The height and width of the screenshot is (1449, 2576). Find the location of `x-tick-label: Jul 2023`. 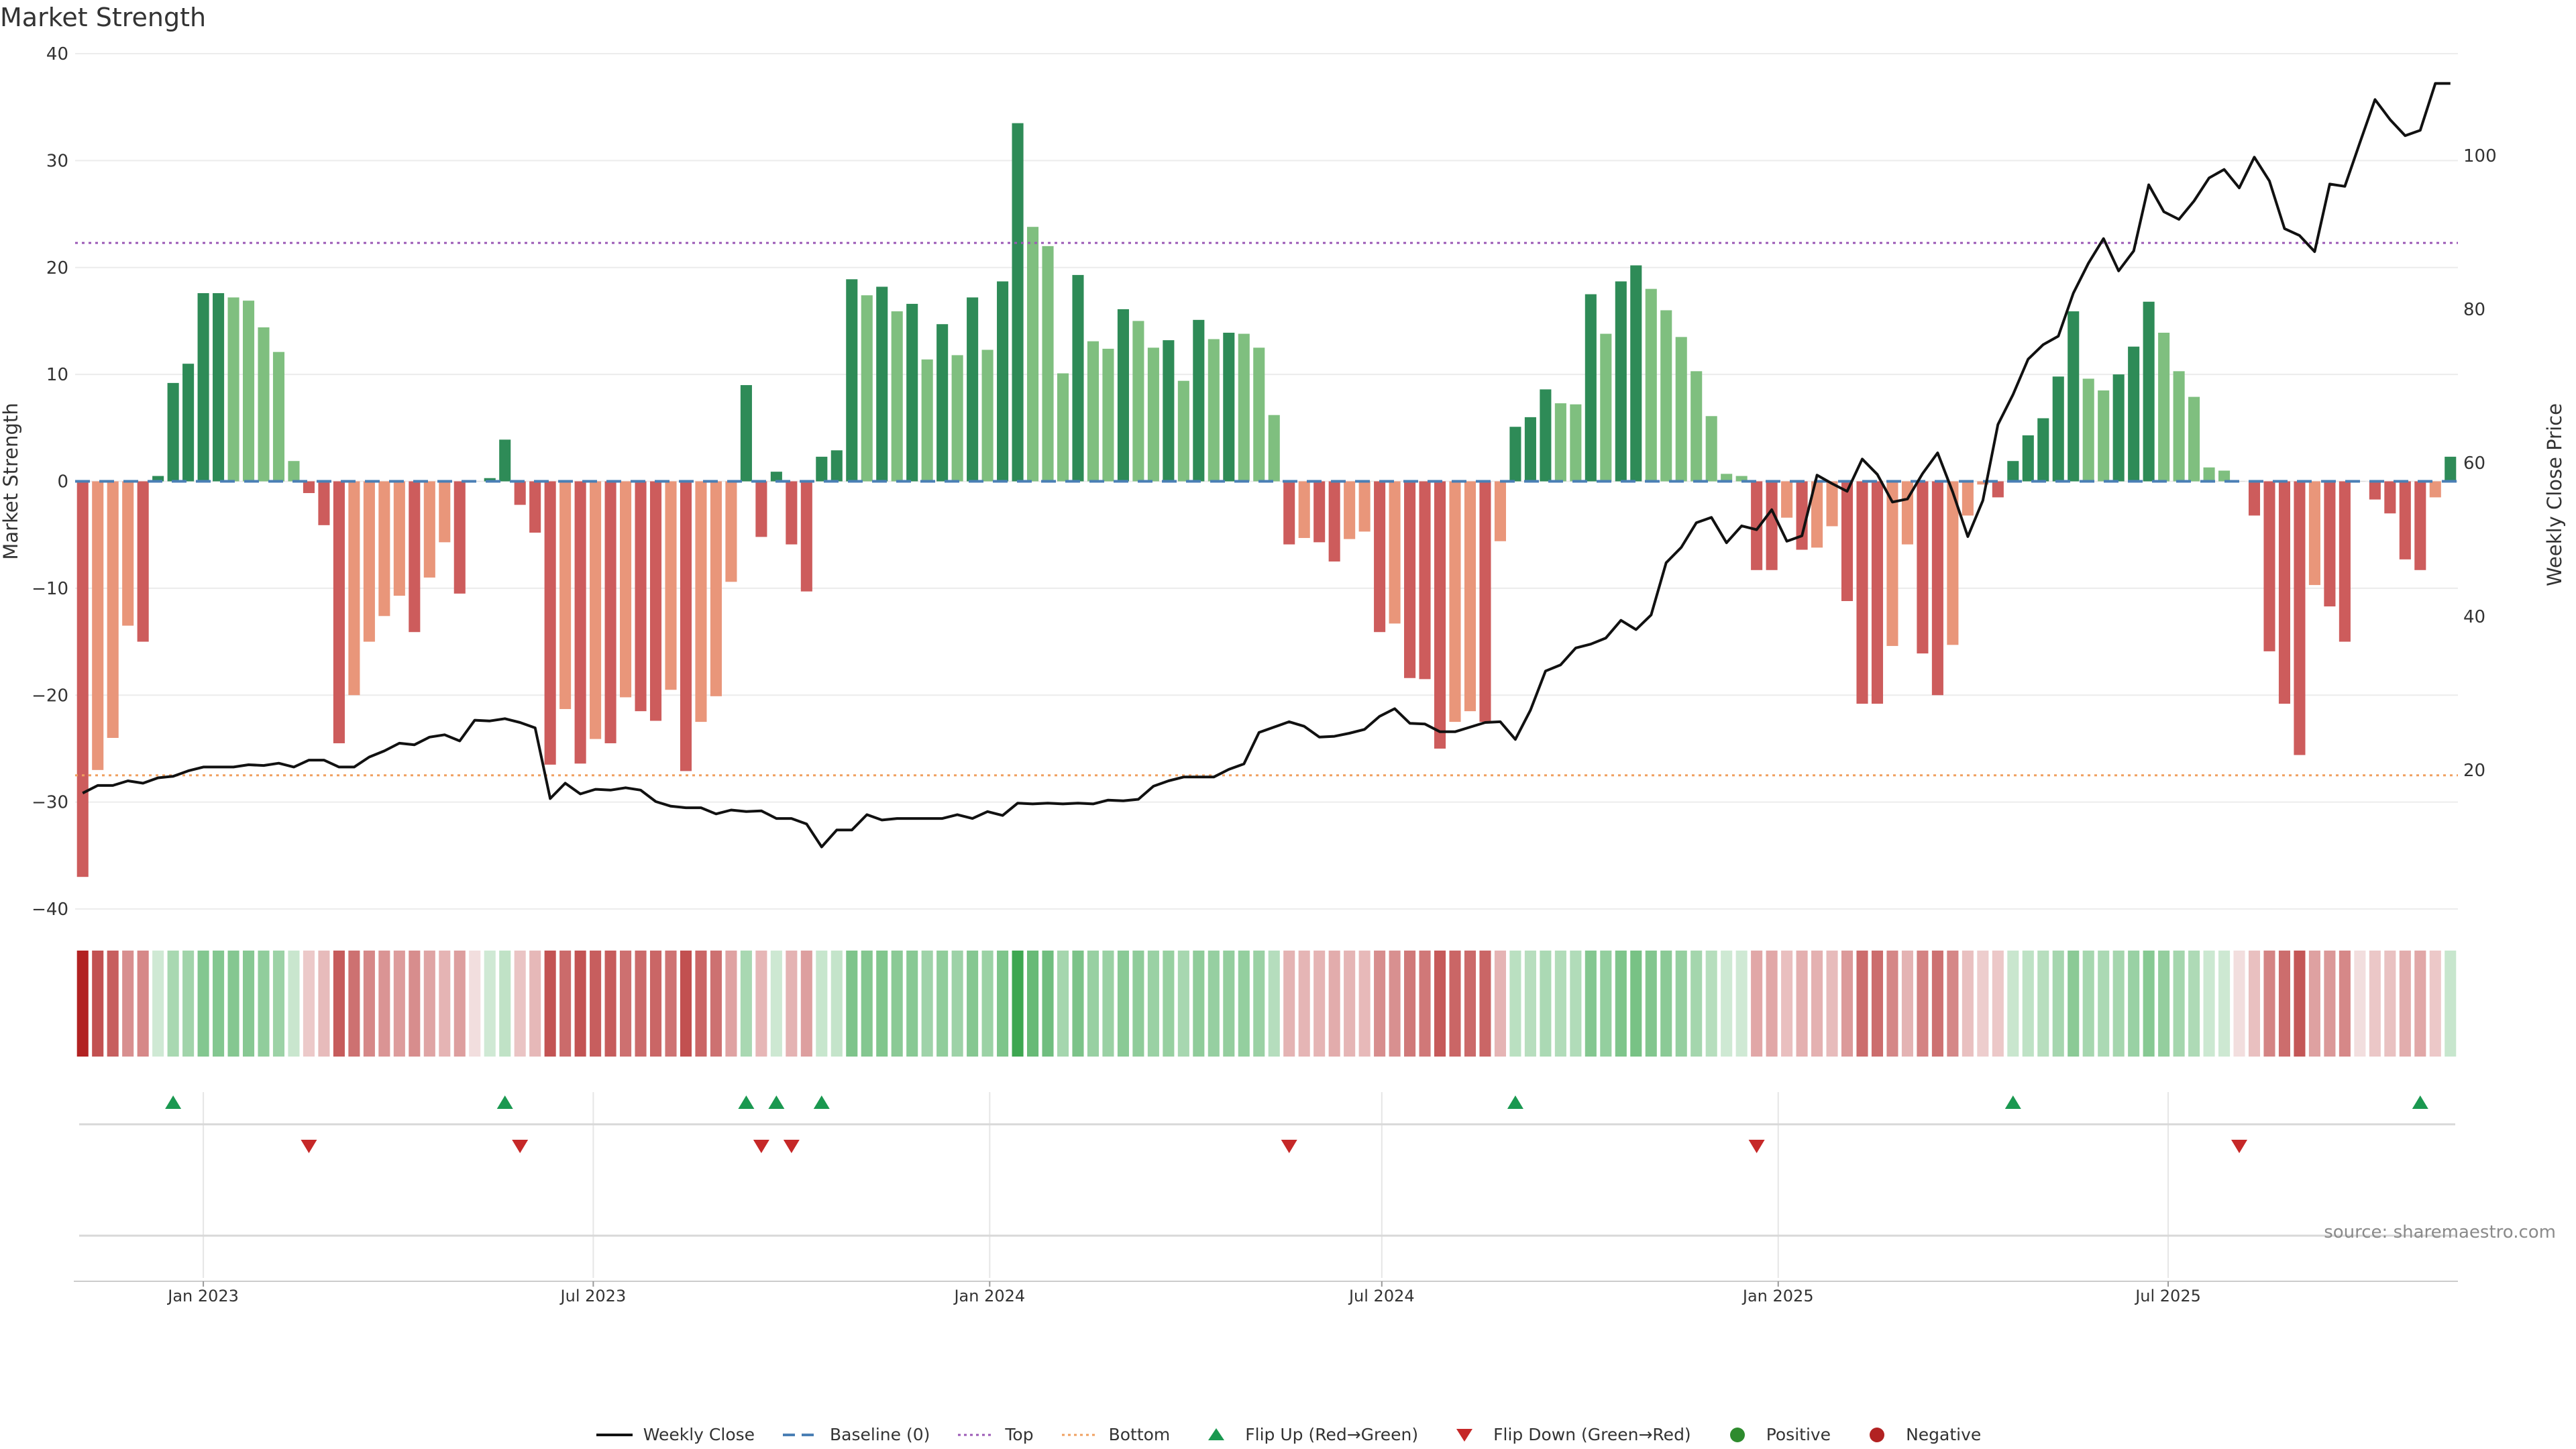

x-tick-label: Jul 2023 is located at coordinates (593, 1296).